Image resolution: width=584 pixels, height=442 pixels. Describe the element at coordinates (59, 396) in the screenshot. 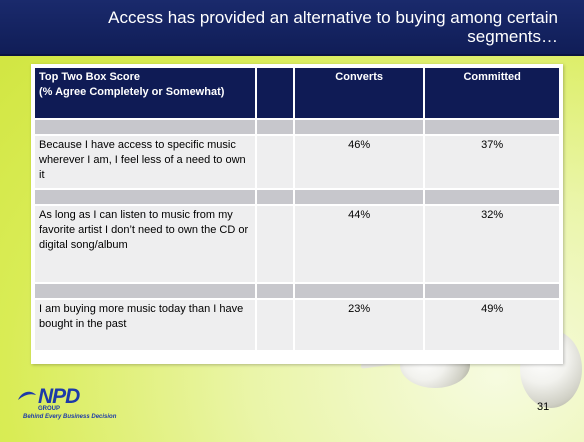

I see `logo-text: NPD` at that location.